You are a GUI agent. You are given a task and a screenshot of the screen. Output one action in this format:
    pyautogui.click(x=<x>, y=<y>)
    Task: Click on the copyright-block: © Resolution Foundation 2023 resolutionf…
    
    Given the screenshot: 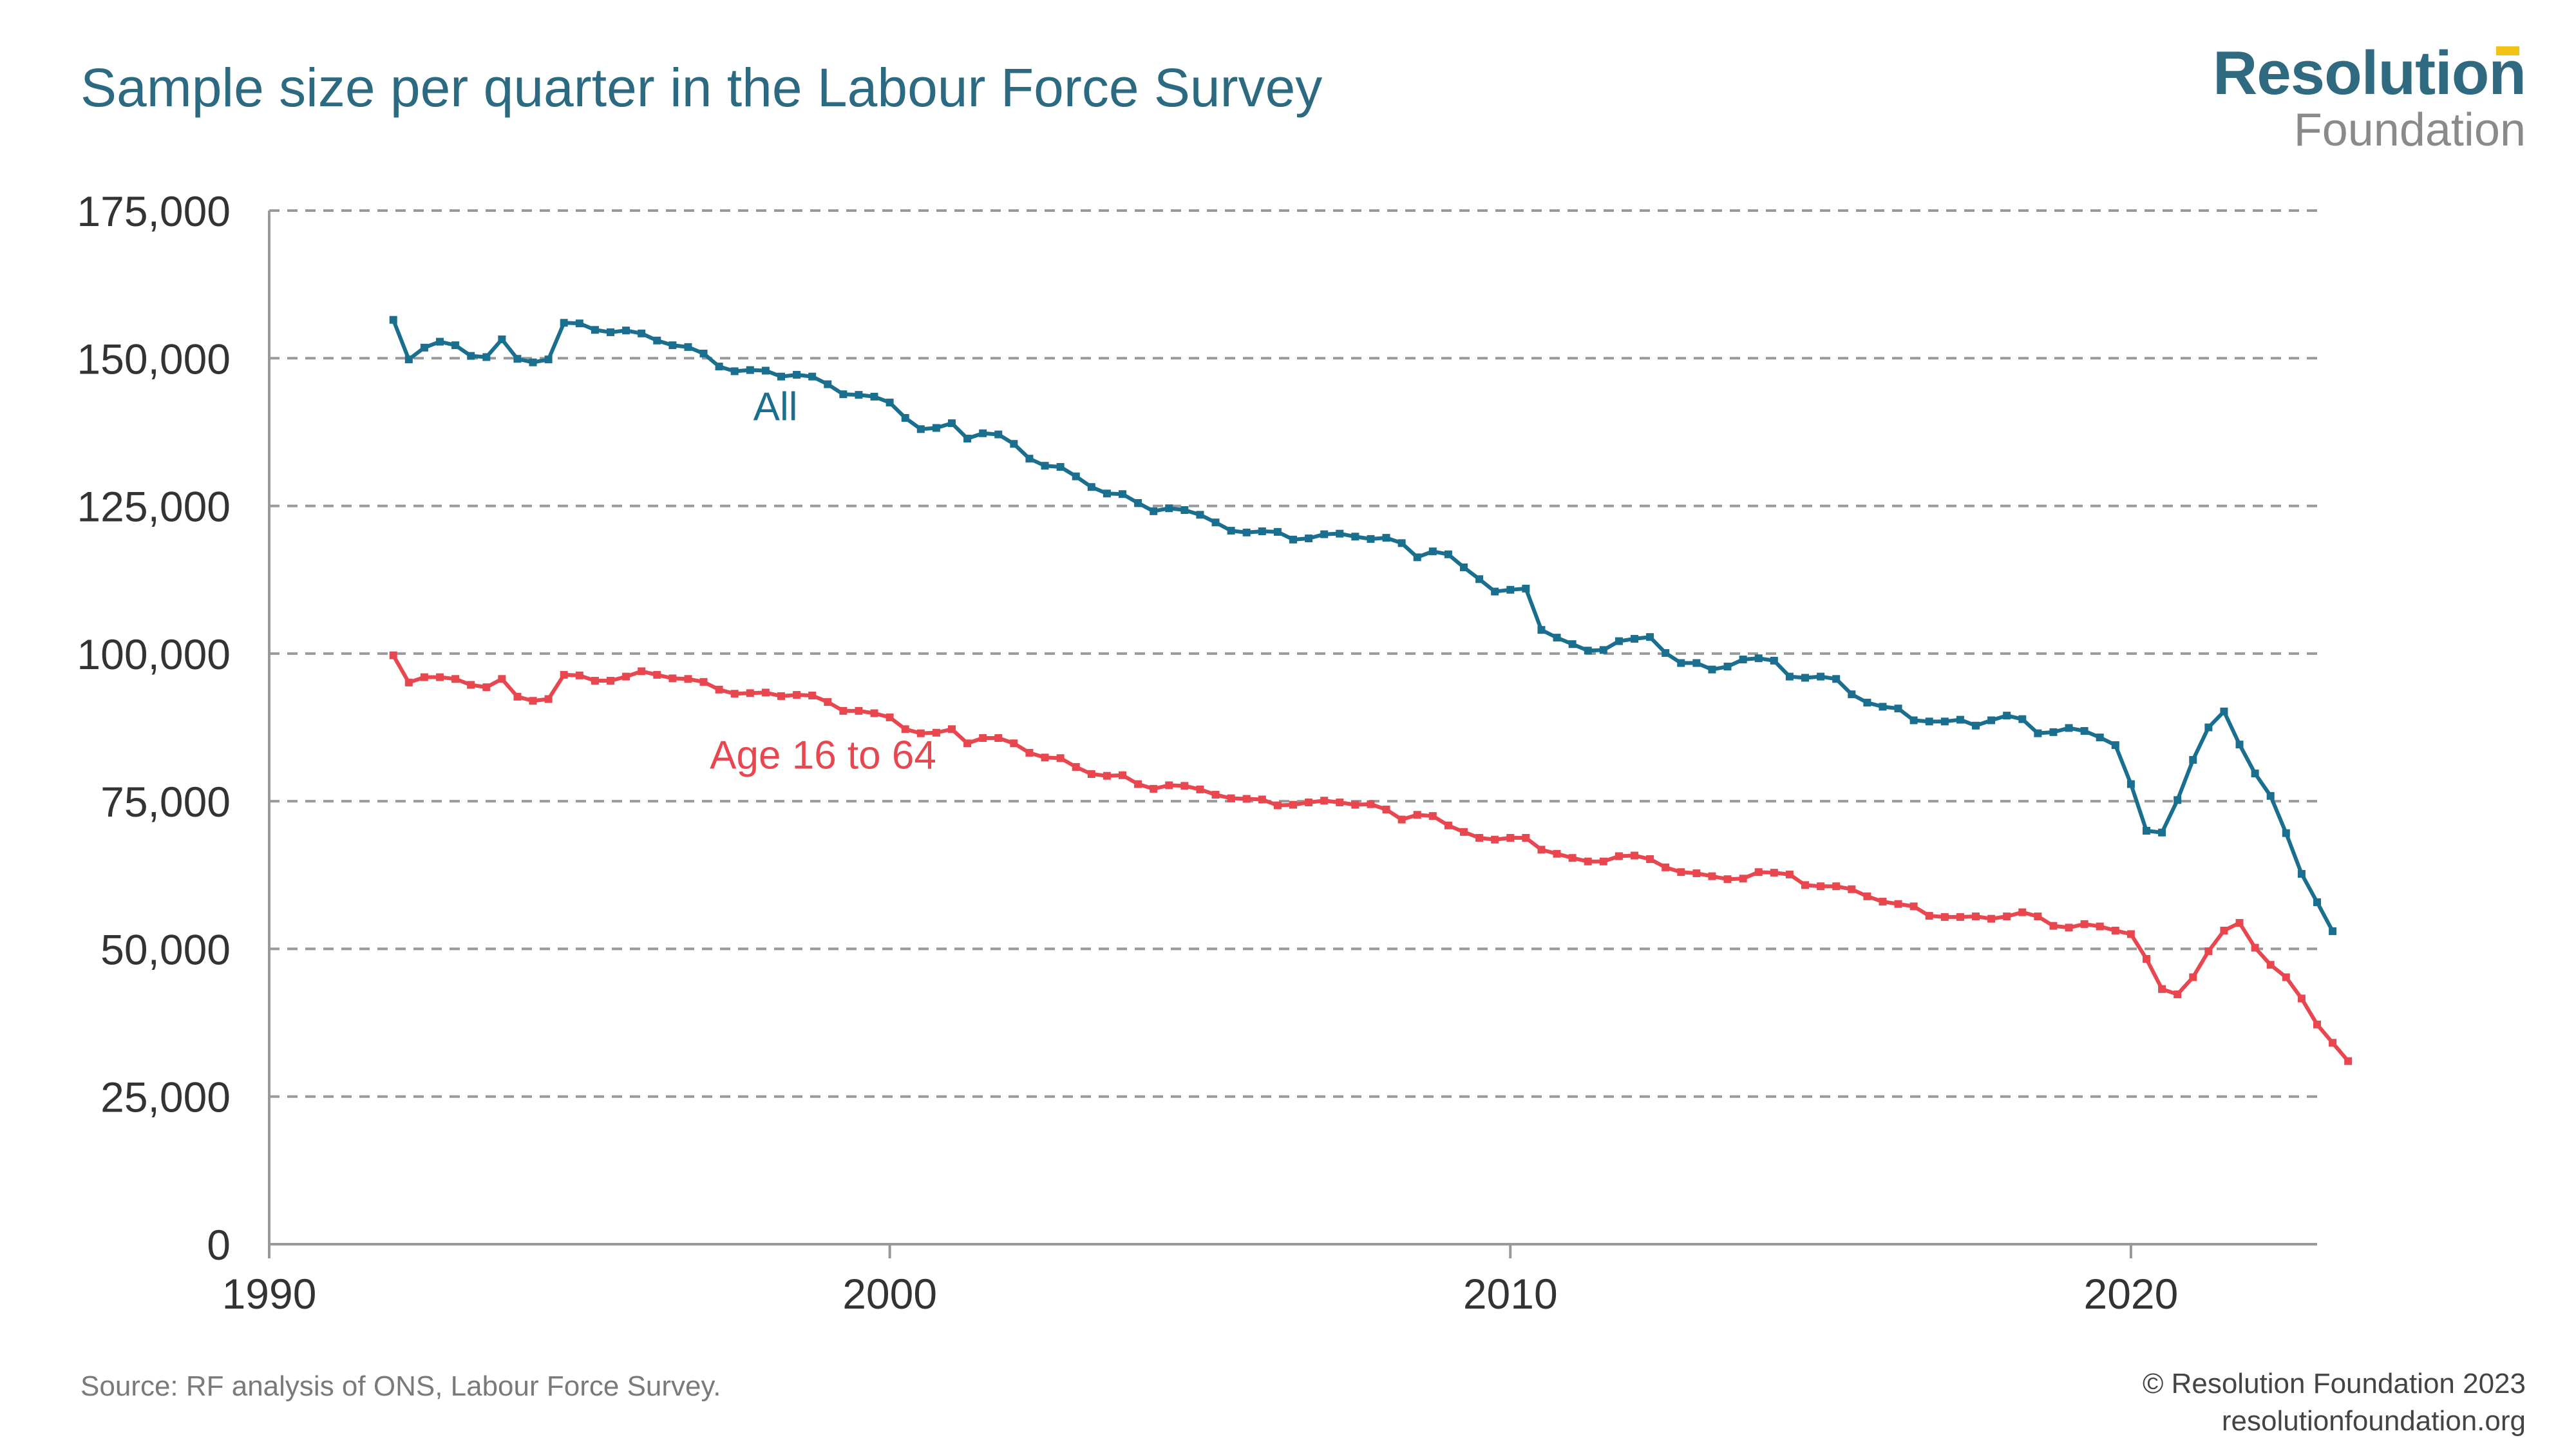 What is the action you would take?
    pyautogui.click(x=2334, y=1403)
    